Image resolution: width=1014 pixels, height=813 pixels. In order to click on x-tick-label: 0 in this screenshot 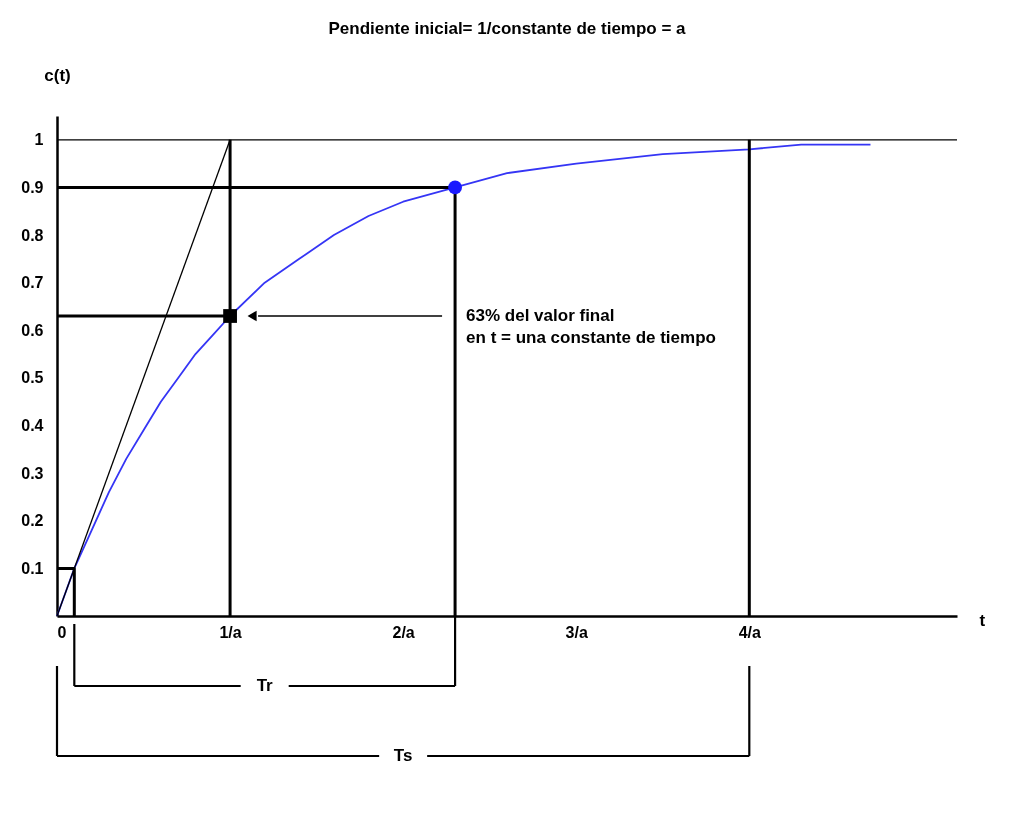, I will do `click(62, 632)`.